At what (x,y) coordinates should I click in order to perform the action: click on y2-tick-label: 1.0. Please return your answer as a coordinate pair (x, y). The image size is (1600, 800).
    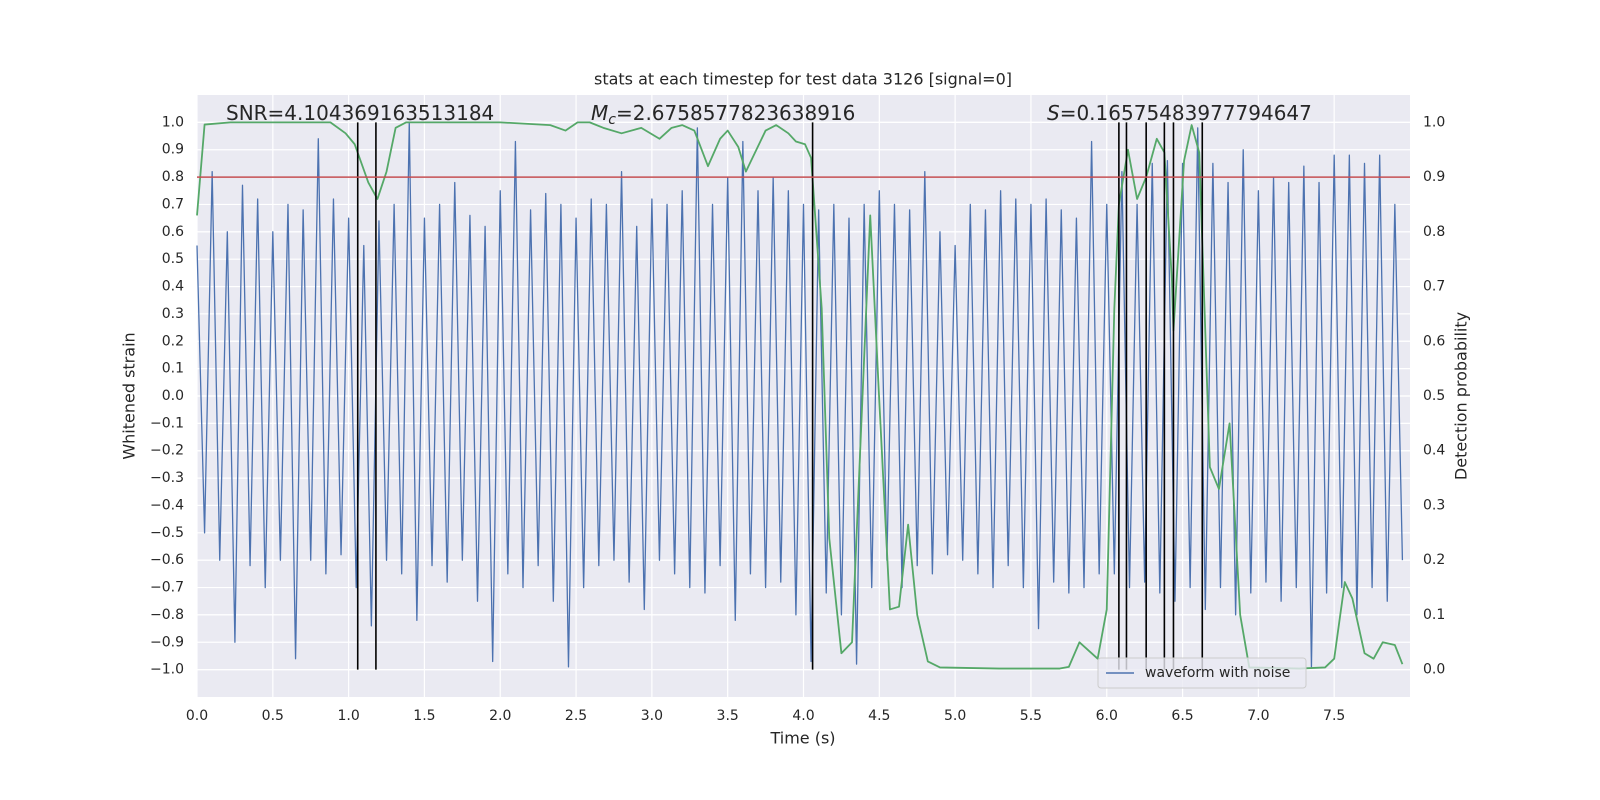
    Looking at the image, I should click on (1434, 122).